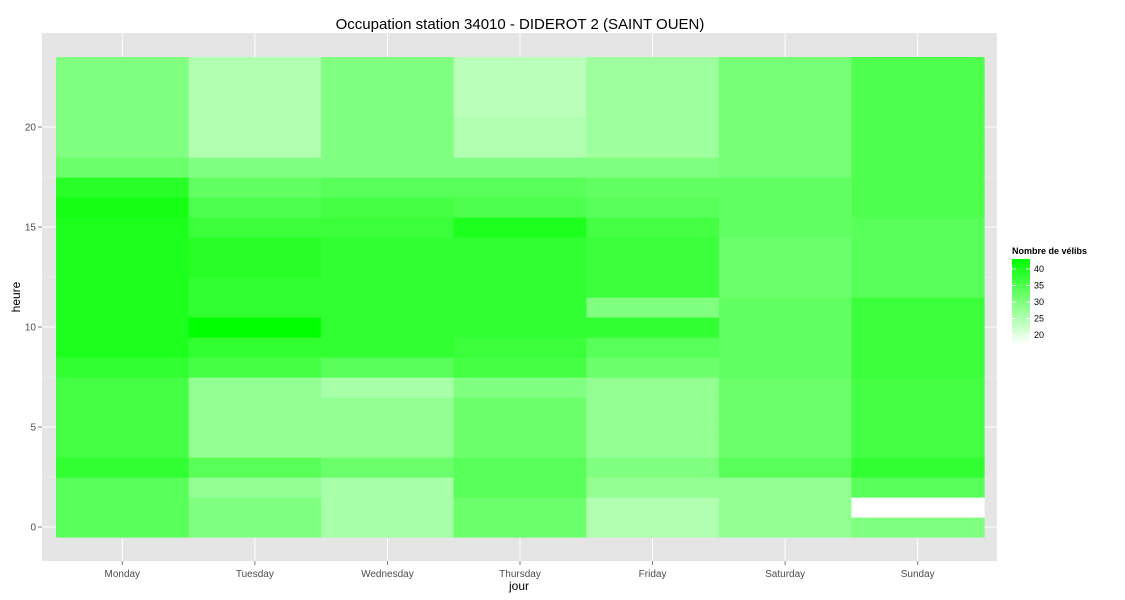 The image size is (1125, 600). I want to click on x-tick-label: Thursday, so click(520, 574).